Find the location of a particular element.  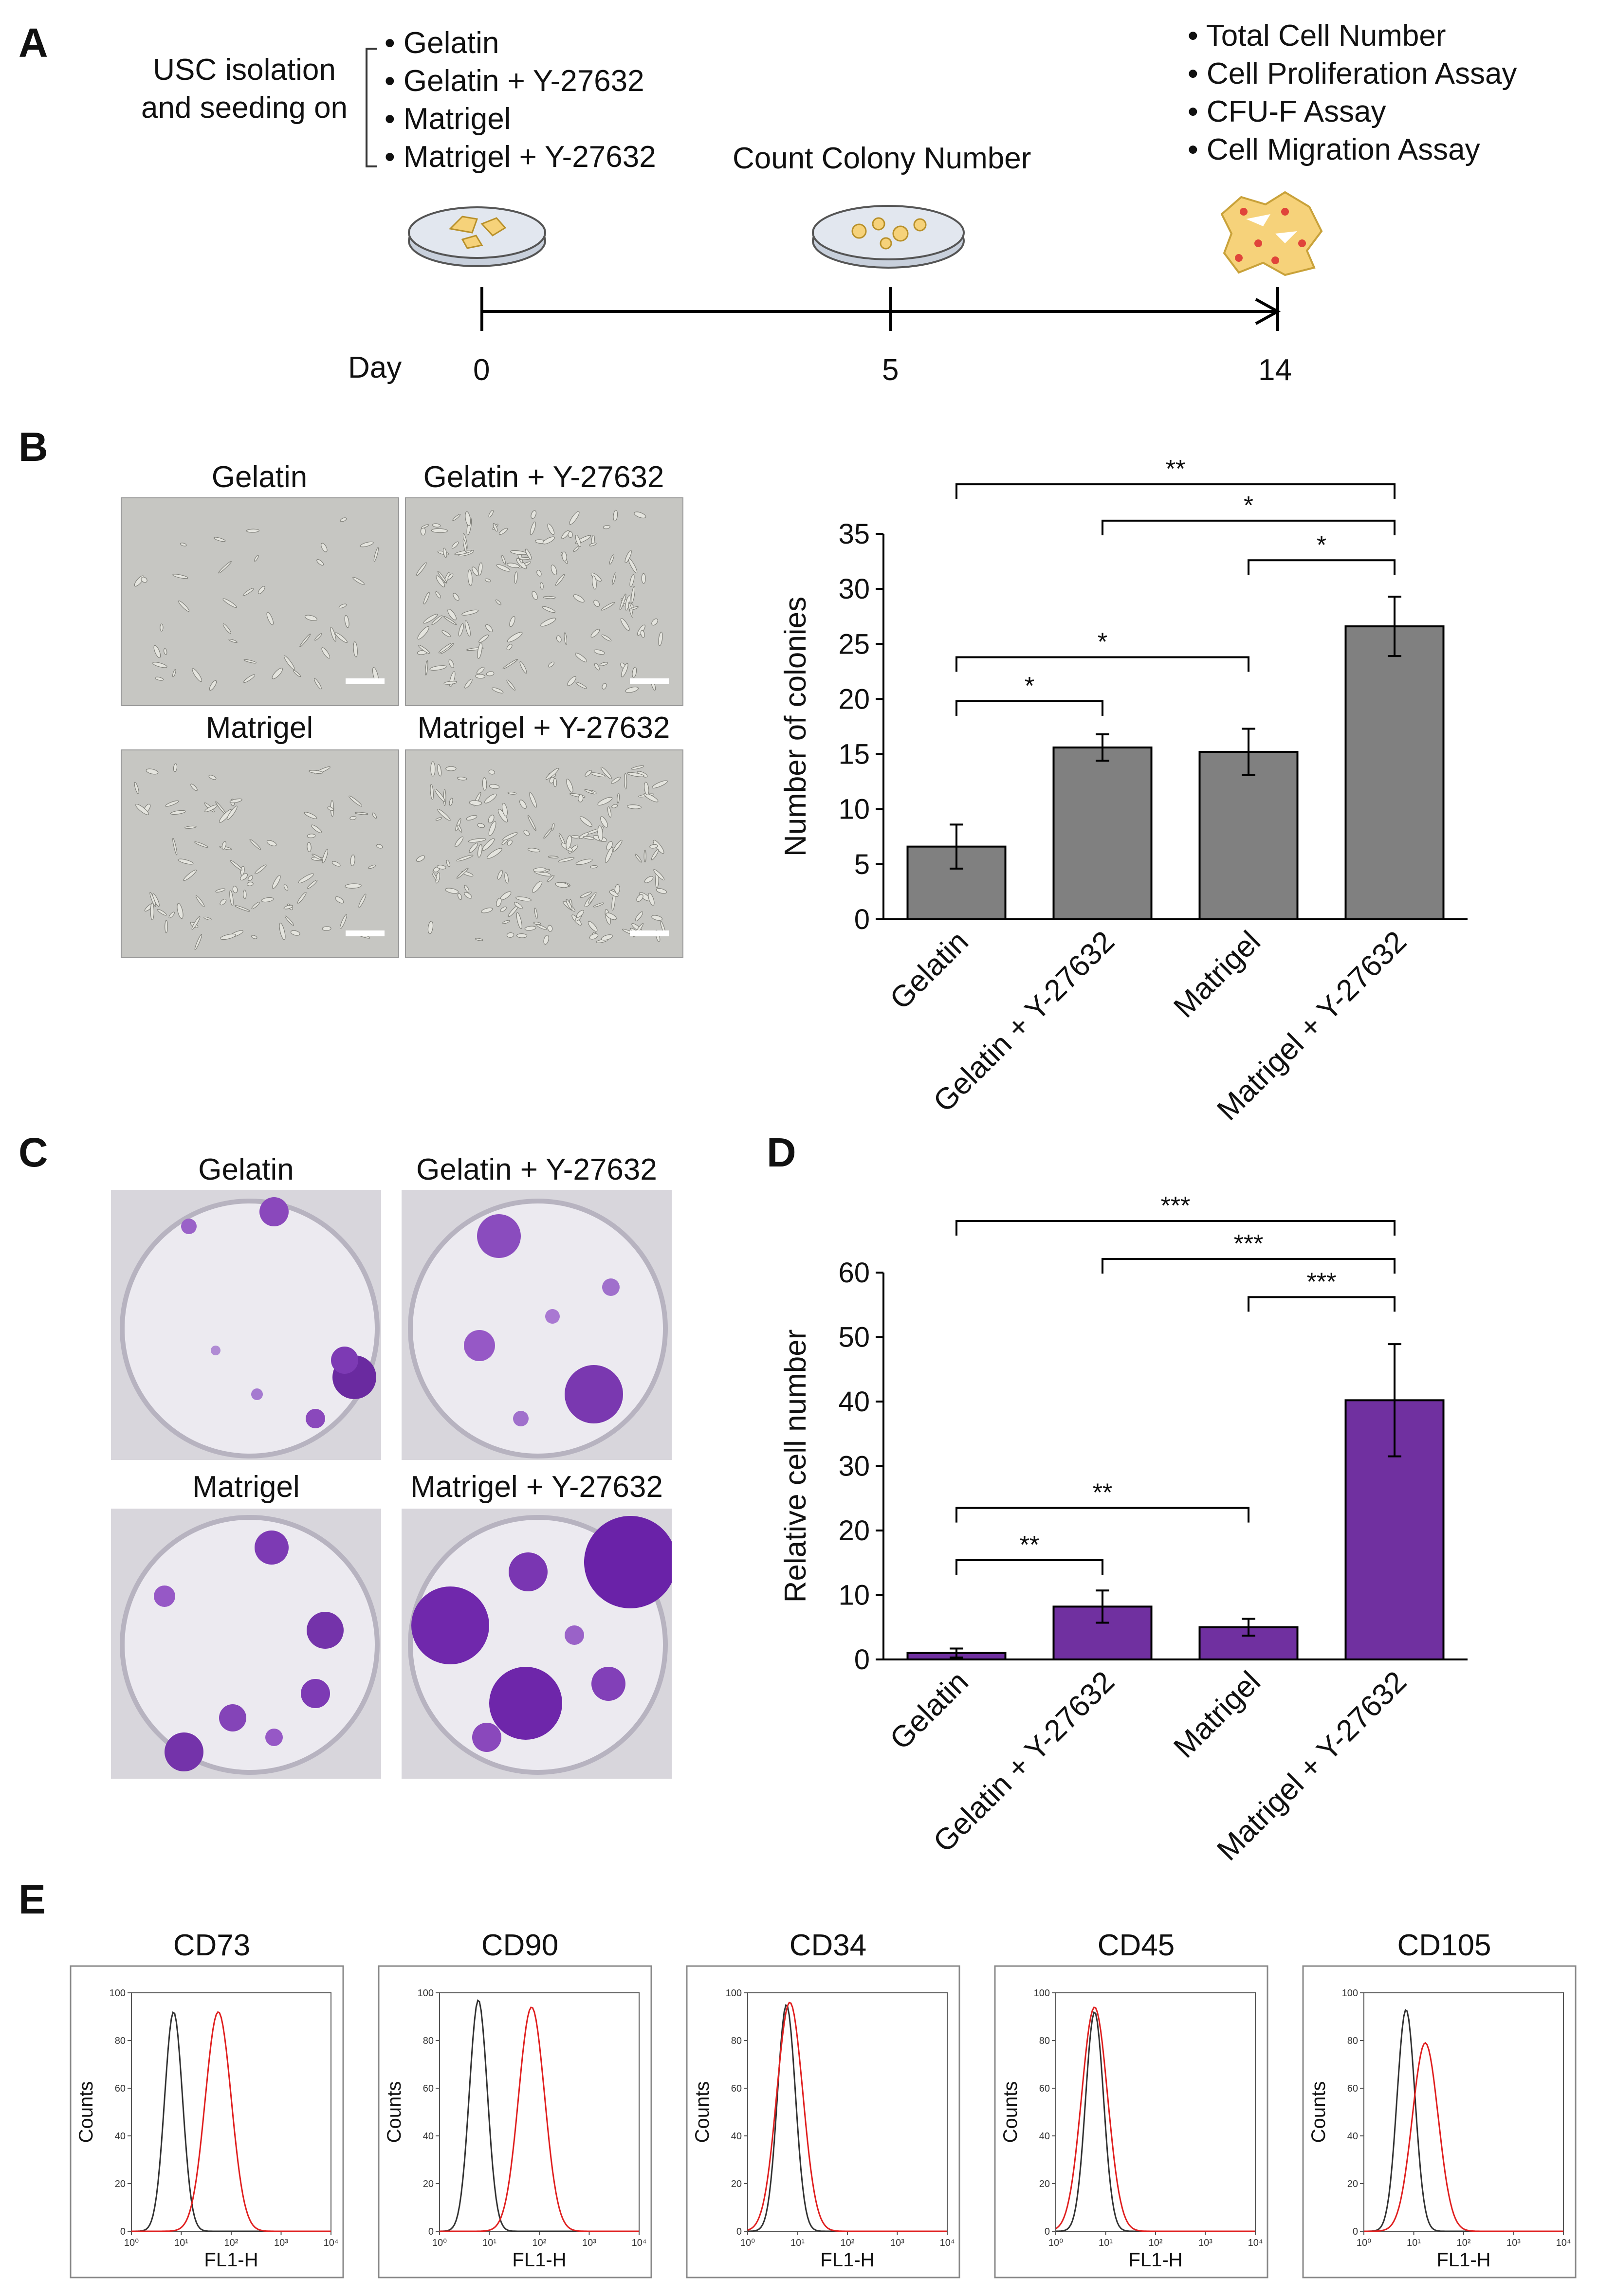

x-tick-label: 10¹ is located at coordinates (797, 2243).